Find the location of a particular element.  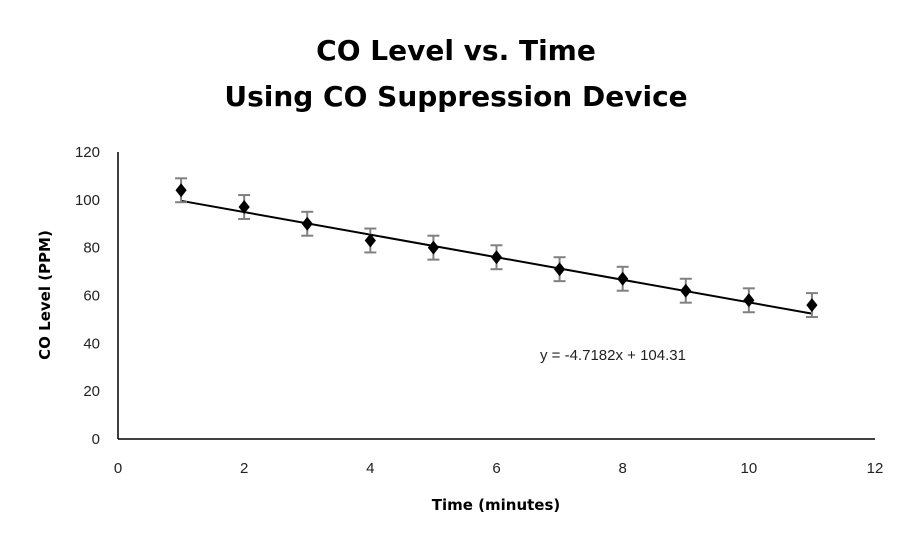

x-axis-ticks: 0 2 4 6 8 10 12 is located at coordinates (499, 468).